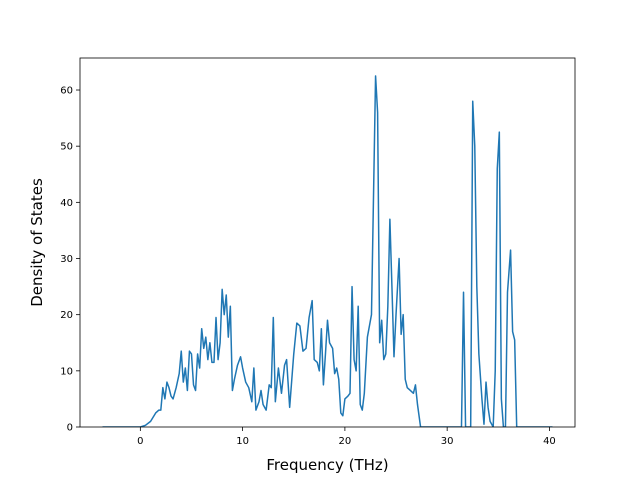 The image size is (640, 480). What do you see at coordinates (447, 441) in the screenshot?
I see `x-tick-label: 30` at bounding box center [447, 441].